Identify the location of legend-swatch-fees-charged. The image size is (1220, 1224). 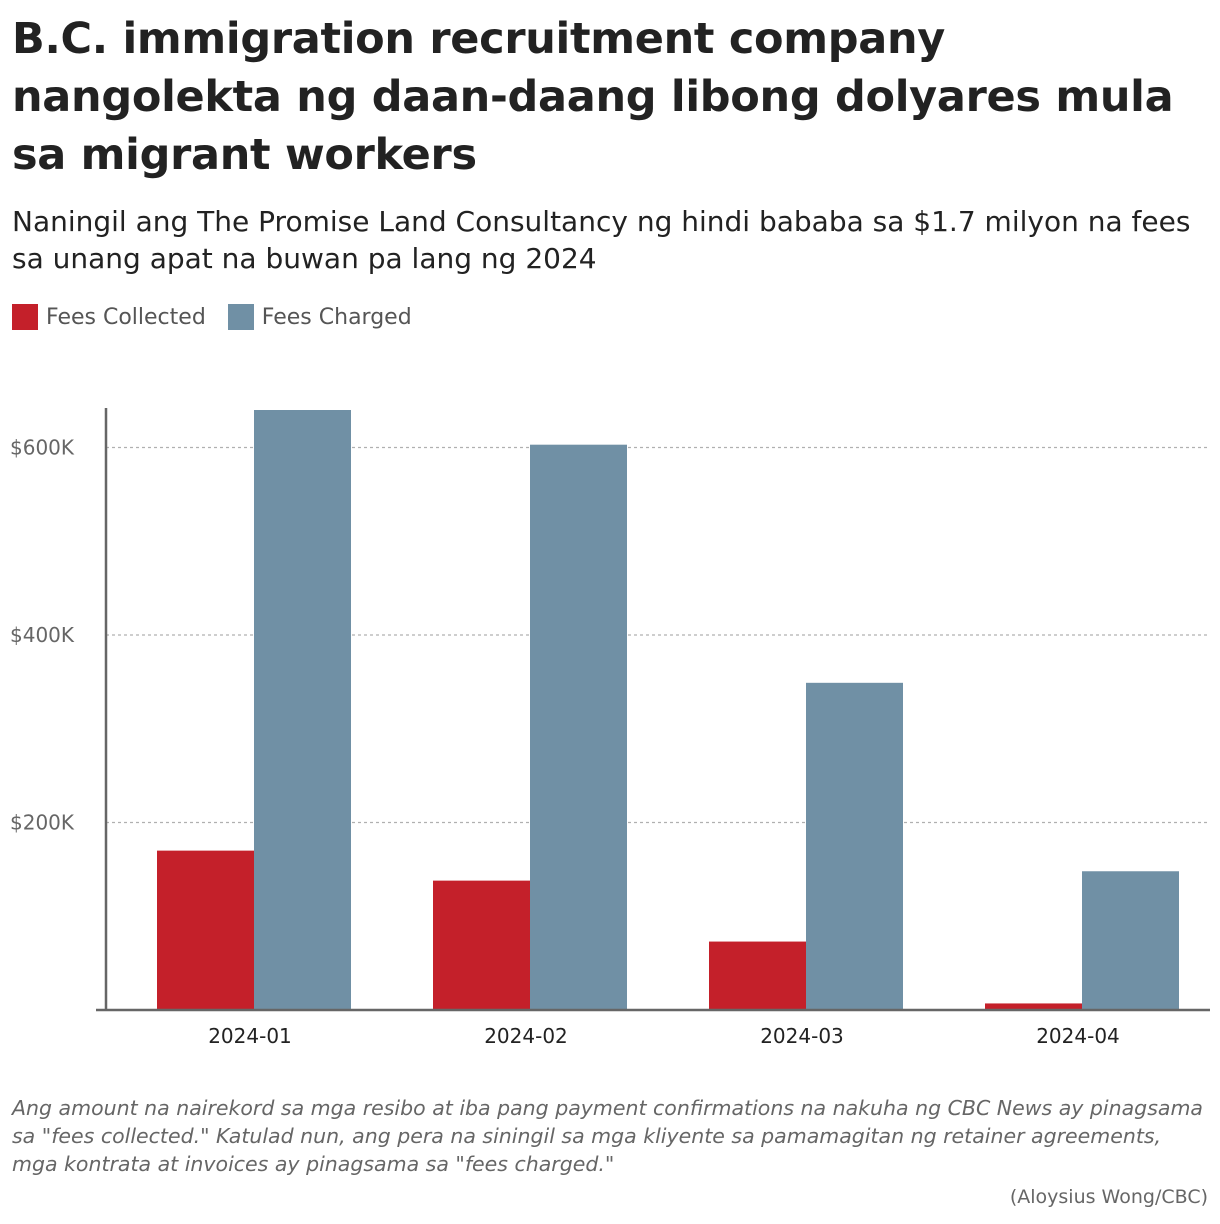
(240, 317).